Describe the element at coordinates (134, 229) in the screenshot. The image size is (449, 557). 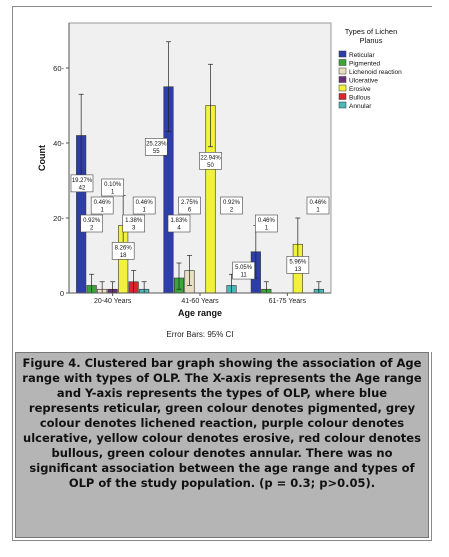
I see `data-label-text: 3` at that location.